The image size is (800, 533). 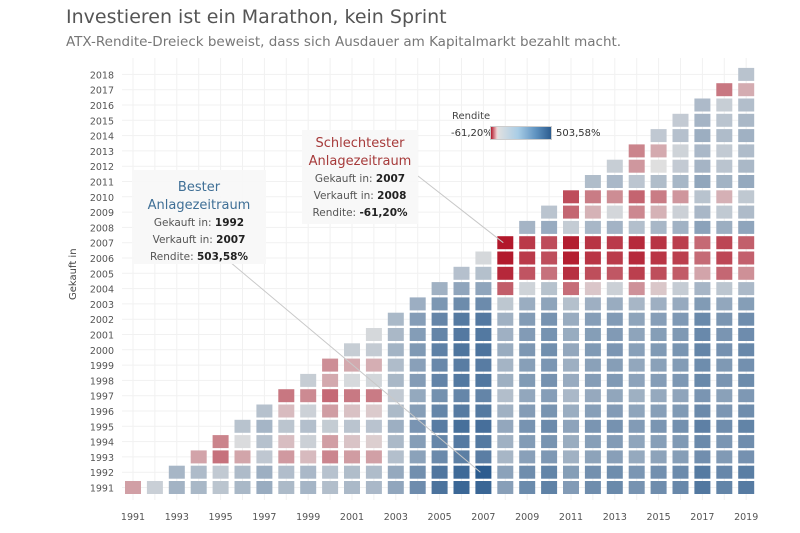 I want to click on y-tick-label: 1991, so click(x=102, y=489).